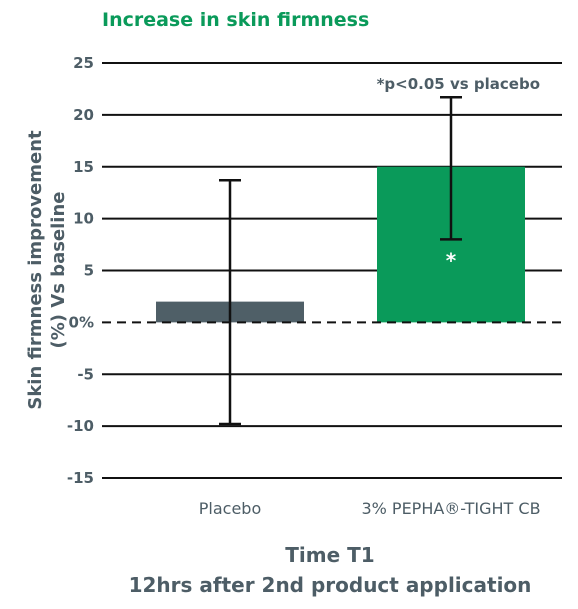 Image resolution: width=578 pixels, height=609 pixels. Describe the element at coordinates (80, 426) in the screenshot. I see `y-tick-label: -10` at that location.